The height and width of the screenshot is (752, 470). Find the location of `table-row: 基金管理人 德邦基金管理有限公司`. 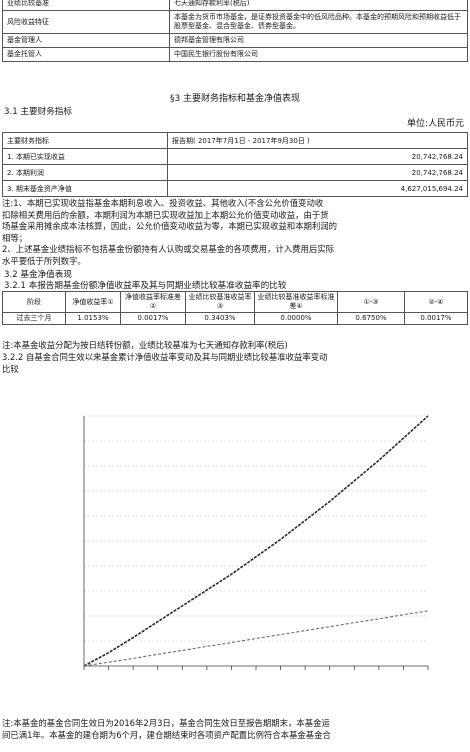

table-row: 基金管理人 德邦基金管理有限公司 is located at coordinates (235, 40).